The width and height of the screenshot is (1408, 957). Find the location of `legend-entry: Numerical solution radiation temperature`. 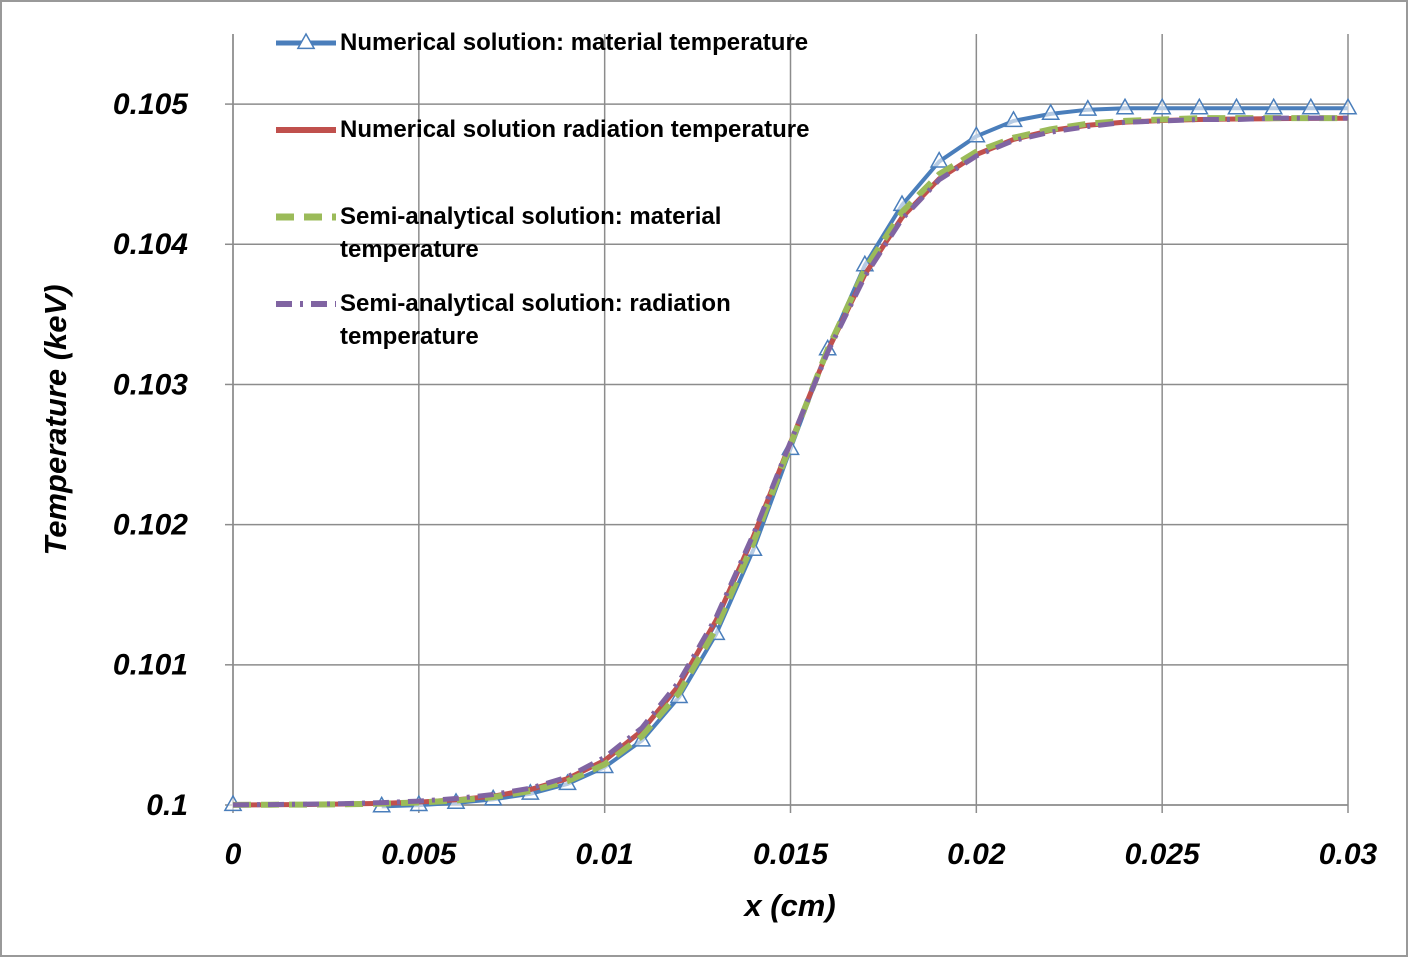

legend-entry: Numerical solution radiation temperature is located at coordinates (563, 156).